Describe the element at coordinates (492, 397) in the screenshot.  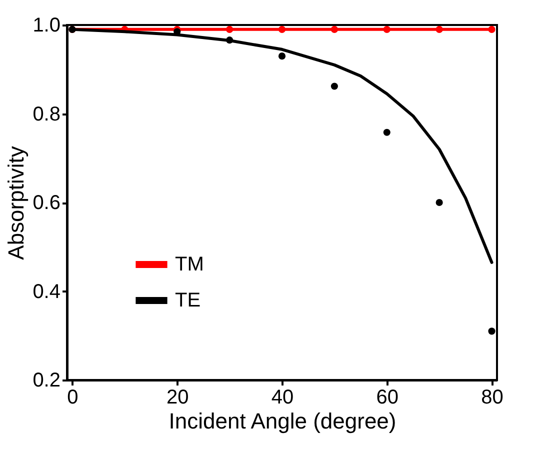
I see `x-tick-label: 80` at that location.